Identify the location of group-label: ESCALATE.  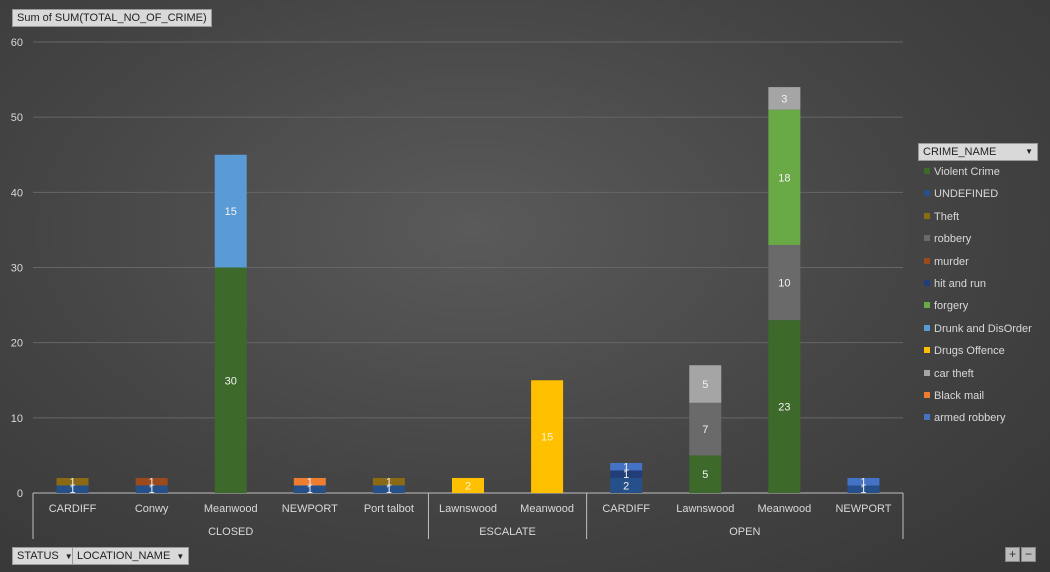
(507, 532).